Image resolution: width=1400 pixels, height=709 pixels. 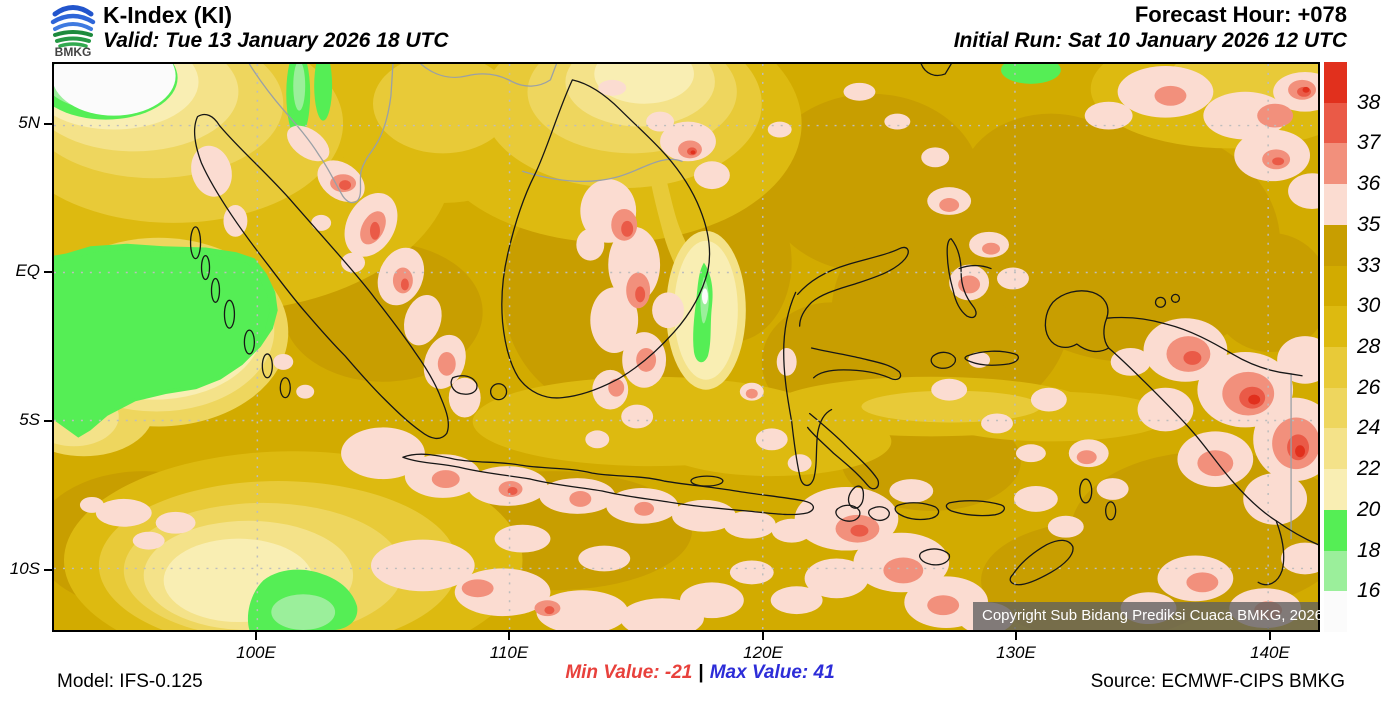 What do you see at coordinates (1369, 550) in the screenshot?
I see `colorbar-tick-label: 18` at bounding box center [1369, 550].